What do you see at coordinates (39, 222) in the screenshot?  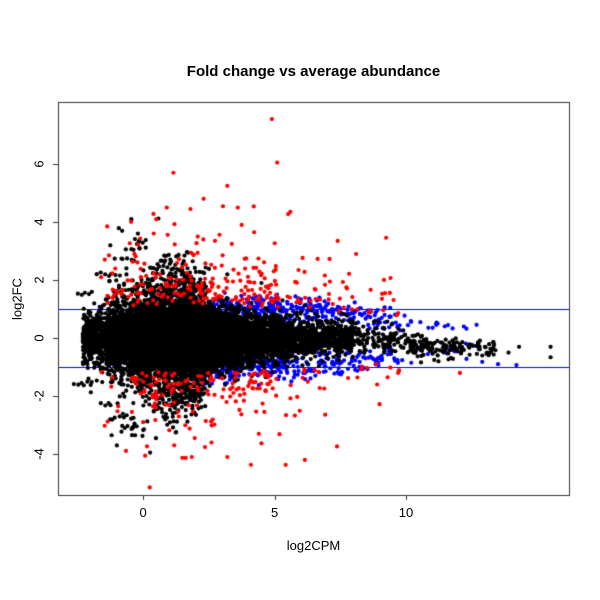 I see `y-tick-label: 4` at bounding box center [39, 222].